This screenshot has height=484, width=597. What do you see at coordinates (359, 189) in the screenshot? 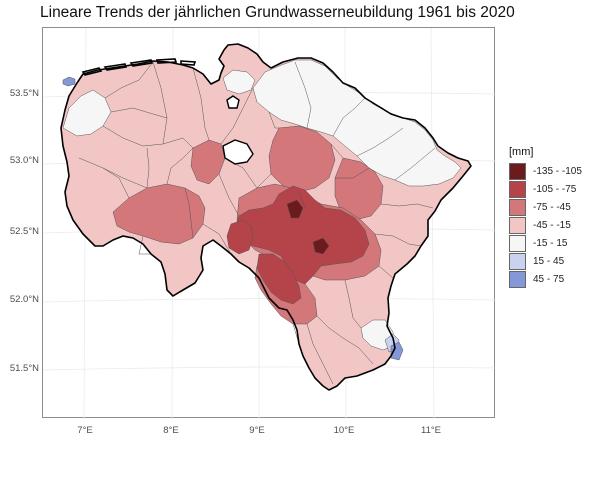
I see `region-east-medium` at bounding box center [359, 189].